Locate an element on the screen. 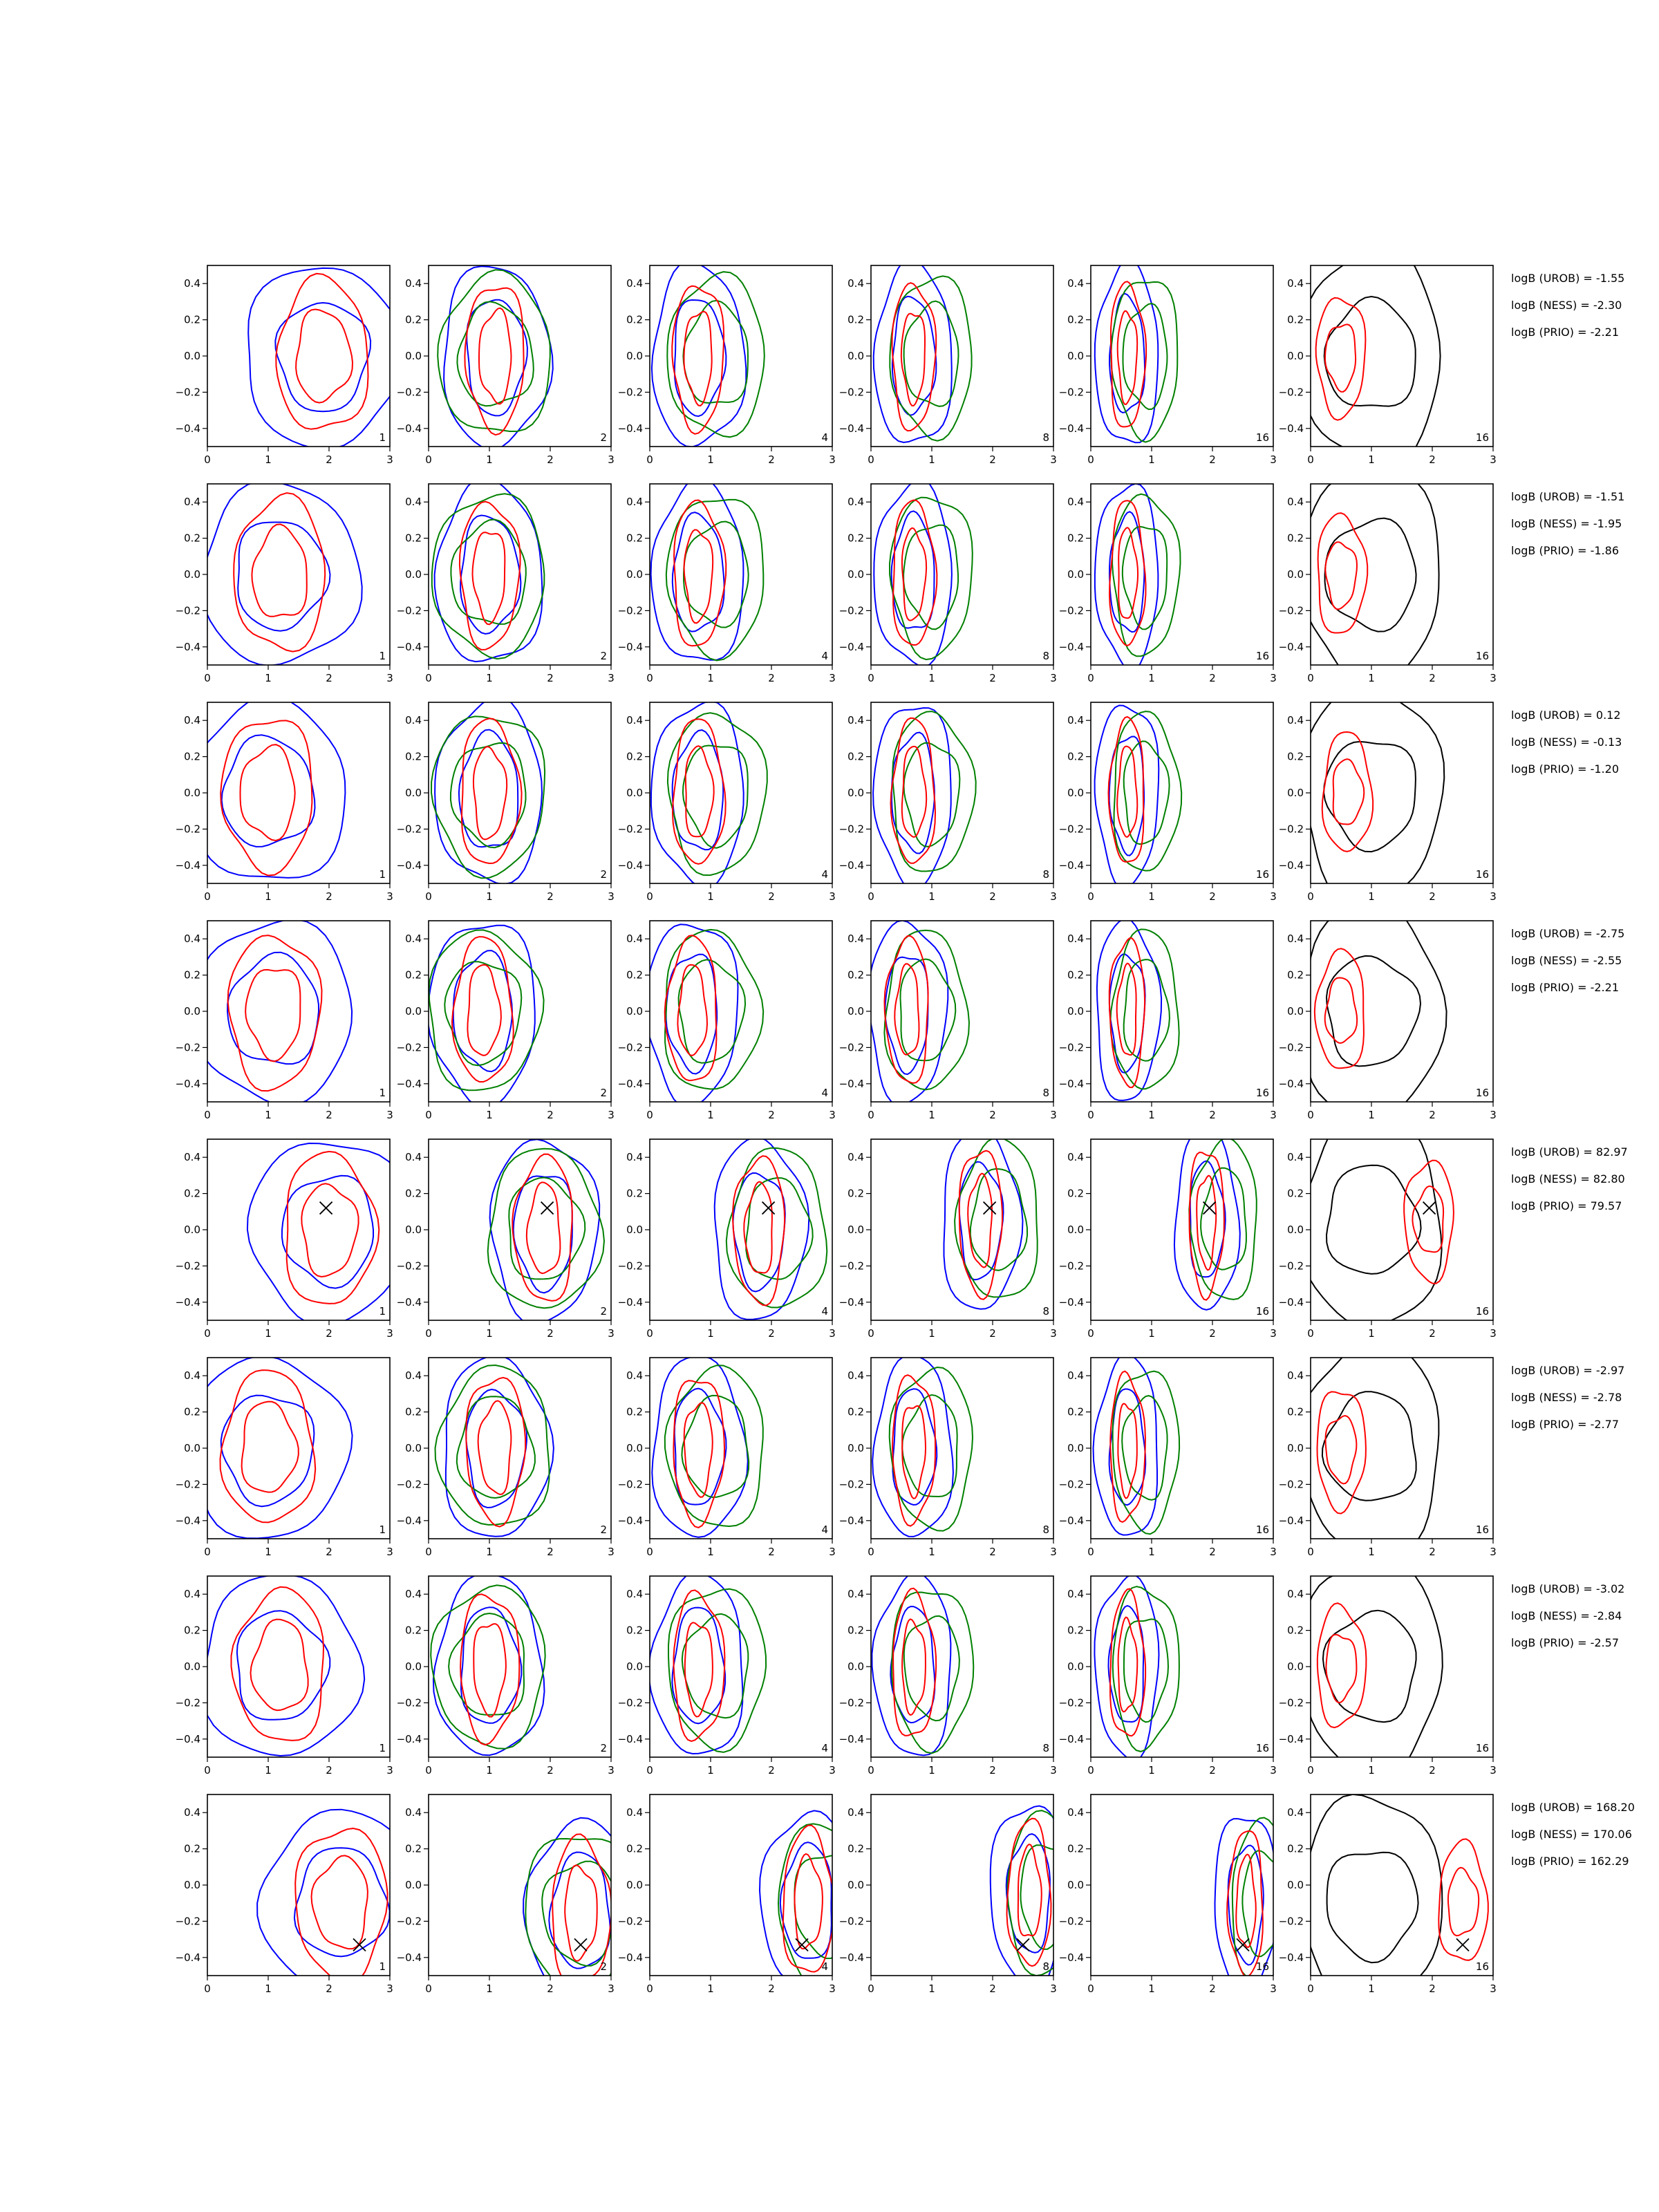  panel-r8-c2: 0 1 2 3−0.4−0.20.00.20.42 is located at coordinates (506, 1895).